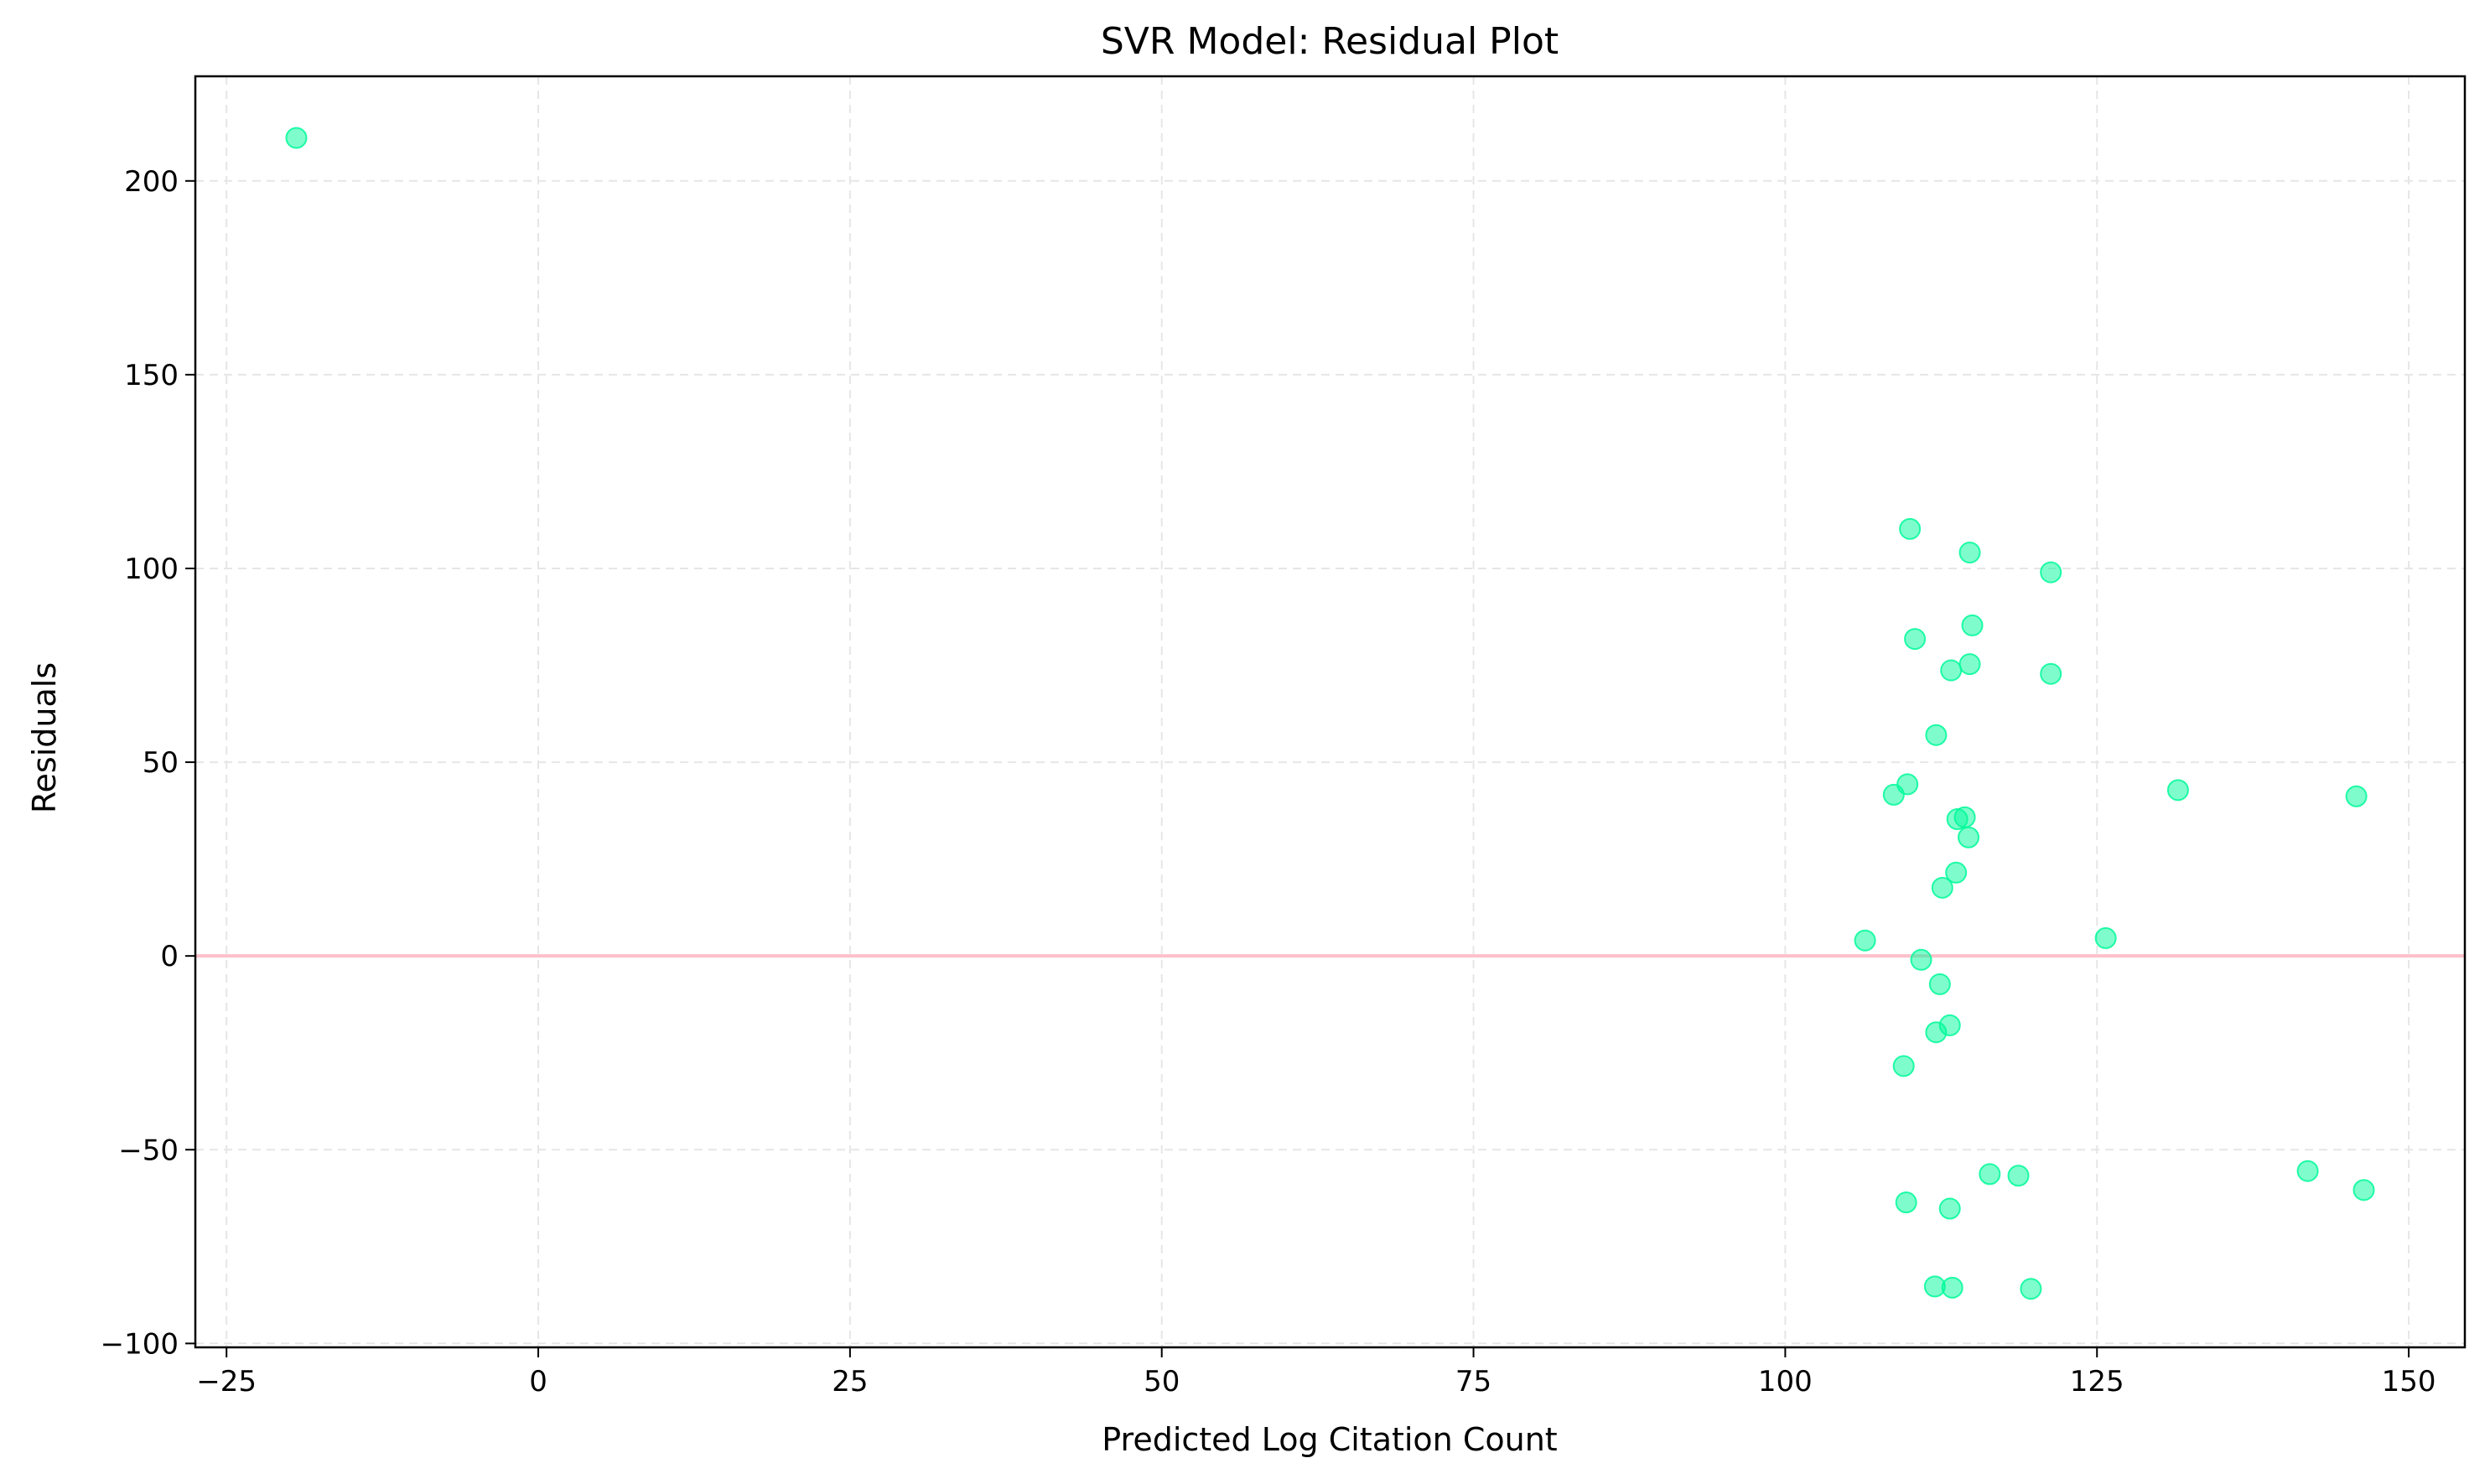 This screenshot has width=2490, height=1484. Describe the element at coordinates (2097, 1381) in the screenshot. I see `x-tick-label: 125` at that location.